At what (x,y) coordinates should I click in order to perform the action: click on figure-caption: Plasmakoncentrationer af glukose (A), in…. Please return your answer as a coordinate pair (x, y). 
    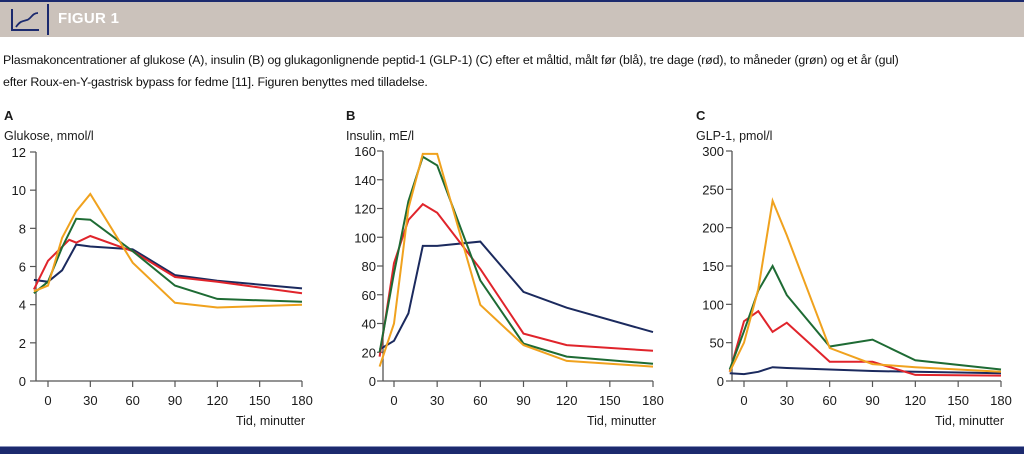
    Looking at the image, I should click on (512, 71).